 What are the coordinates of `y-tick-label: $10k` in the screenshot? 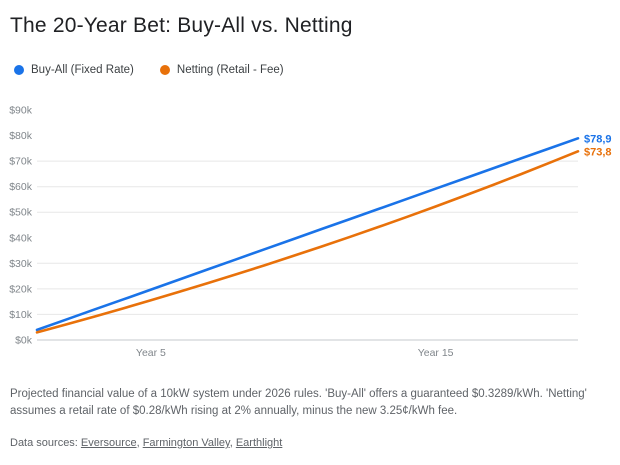 It's located at (21, 315).